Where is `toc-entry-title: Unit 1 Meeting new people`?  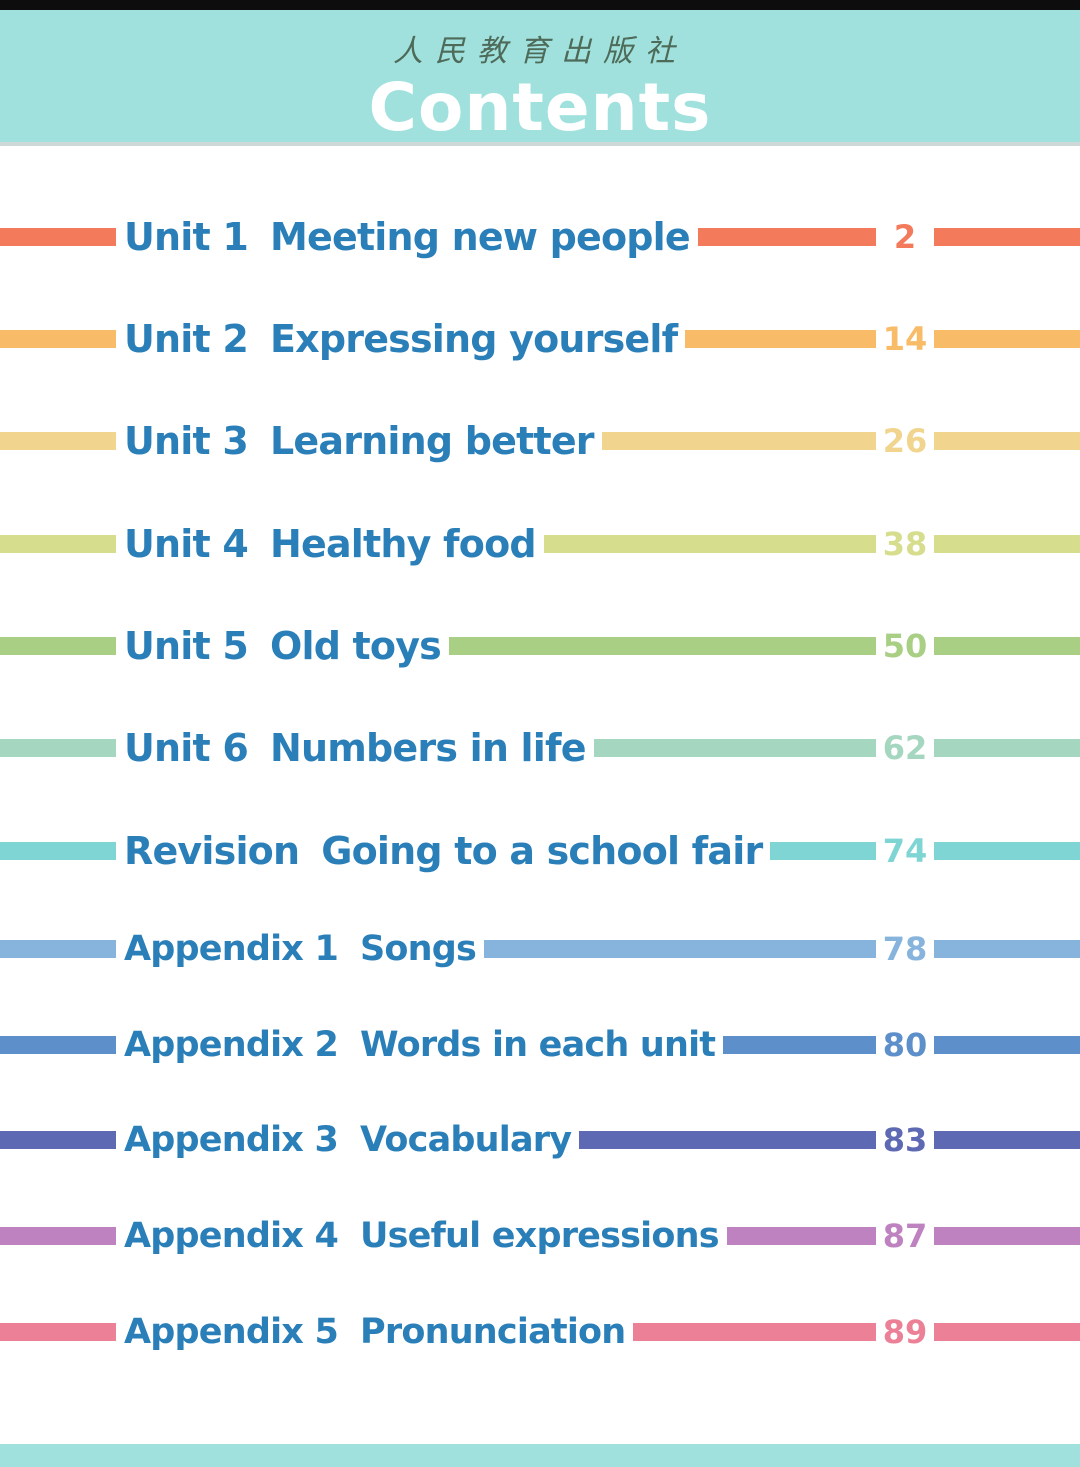 toc-entry-title: Unit 1 Meeting new people is located at coordinates (411, 237).